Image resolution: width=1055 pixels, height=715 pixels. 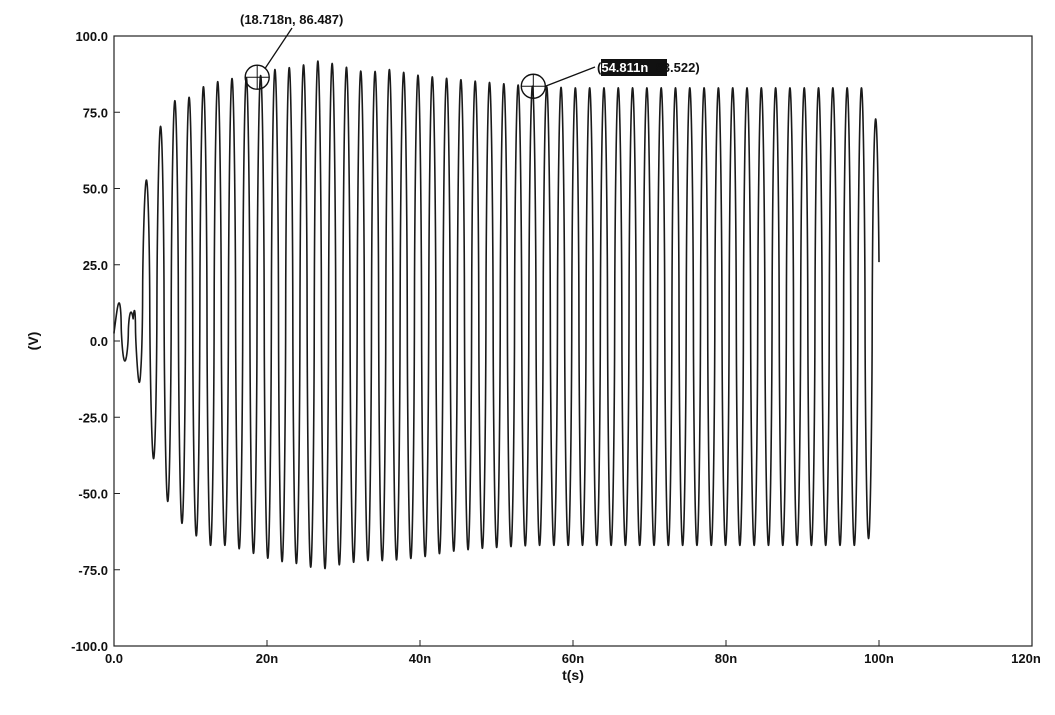 I want to click on y-tick-label: -50.0, so click(x=93, y=494).